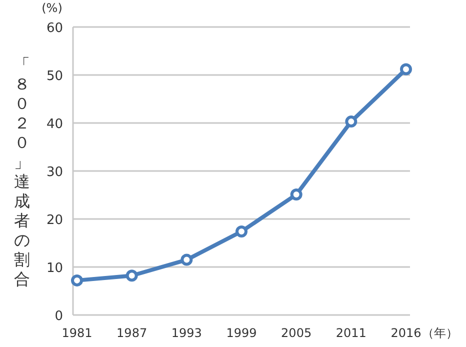  I want to click on y-tick-label: 10, so click(54, 268).